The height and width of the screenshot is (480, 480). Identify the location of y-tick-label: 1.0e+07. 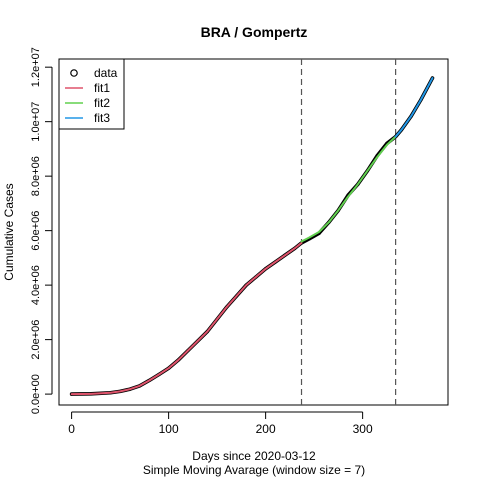
(36, 122).